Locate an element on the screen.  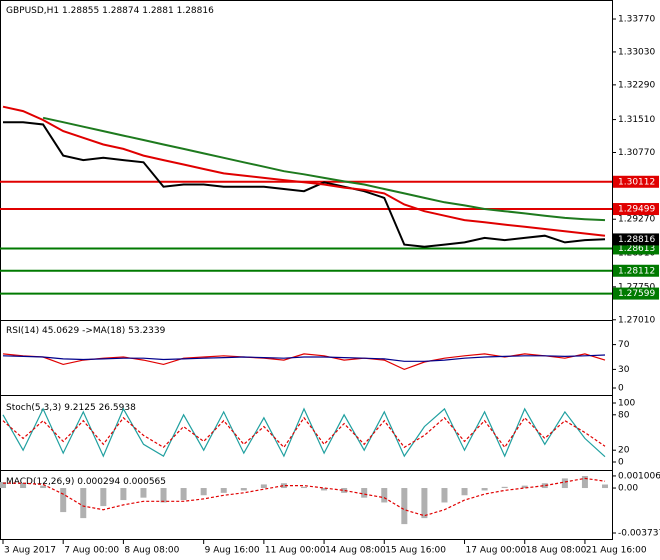
level-label: 1.28613 is located at coordinates (636, 249).